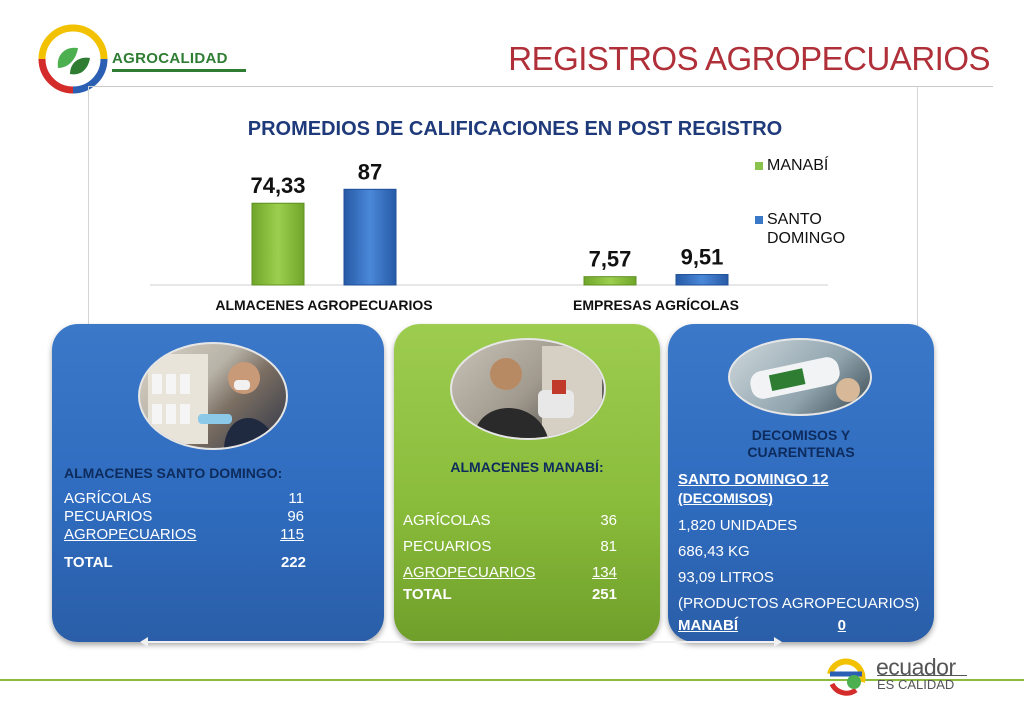  I want to click on panel-title: ALMACENES MANABÍ:, so click(527, 467).